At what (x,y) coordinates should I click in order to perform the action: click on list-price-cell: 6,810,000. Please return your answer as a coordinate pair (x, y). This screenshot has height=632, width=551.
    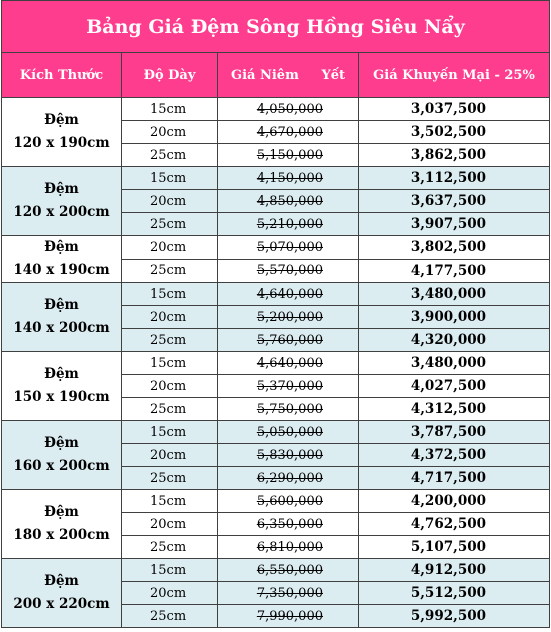
    Looking at the image, I should click on (288, 547).